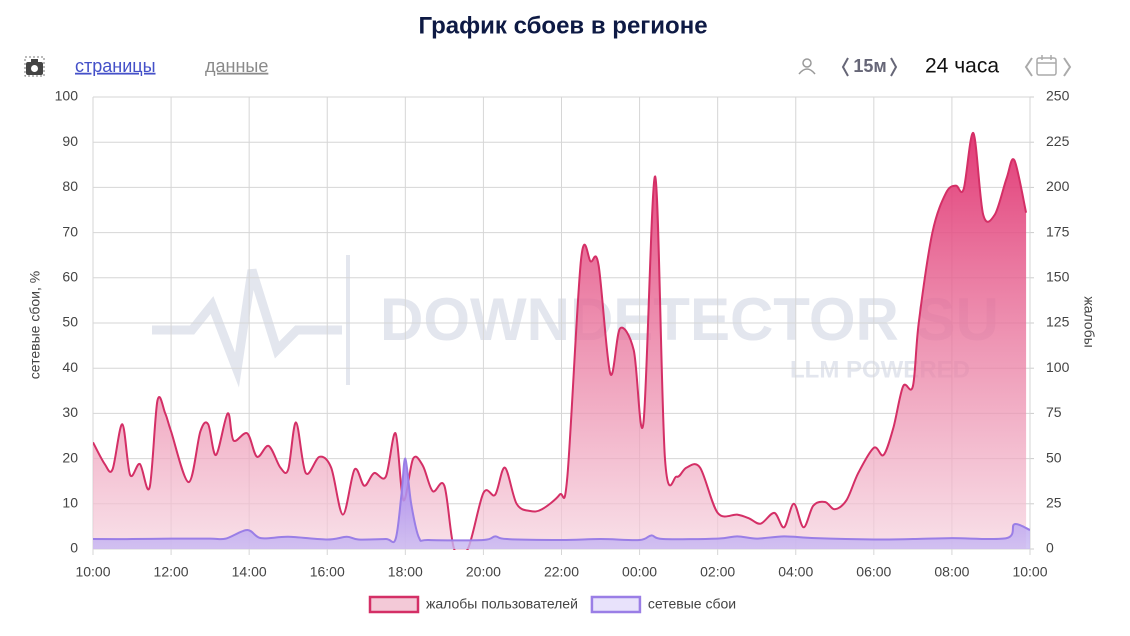 The height and width of the screenshot is (636, 1130). What do you see at coordinates (1028, 67) in the screenshot?
I see `prev-range` at bounding box center [1028, 67].